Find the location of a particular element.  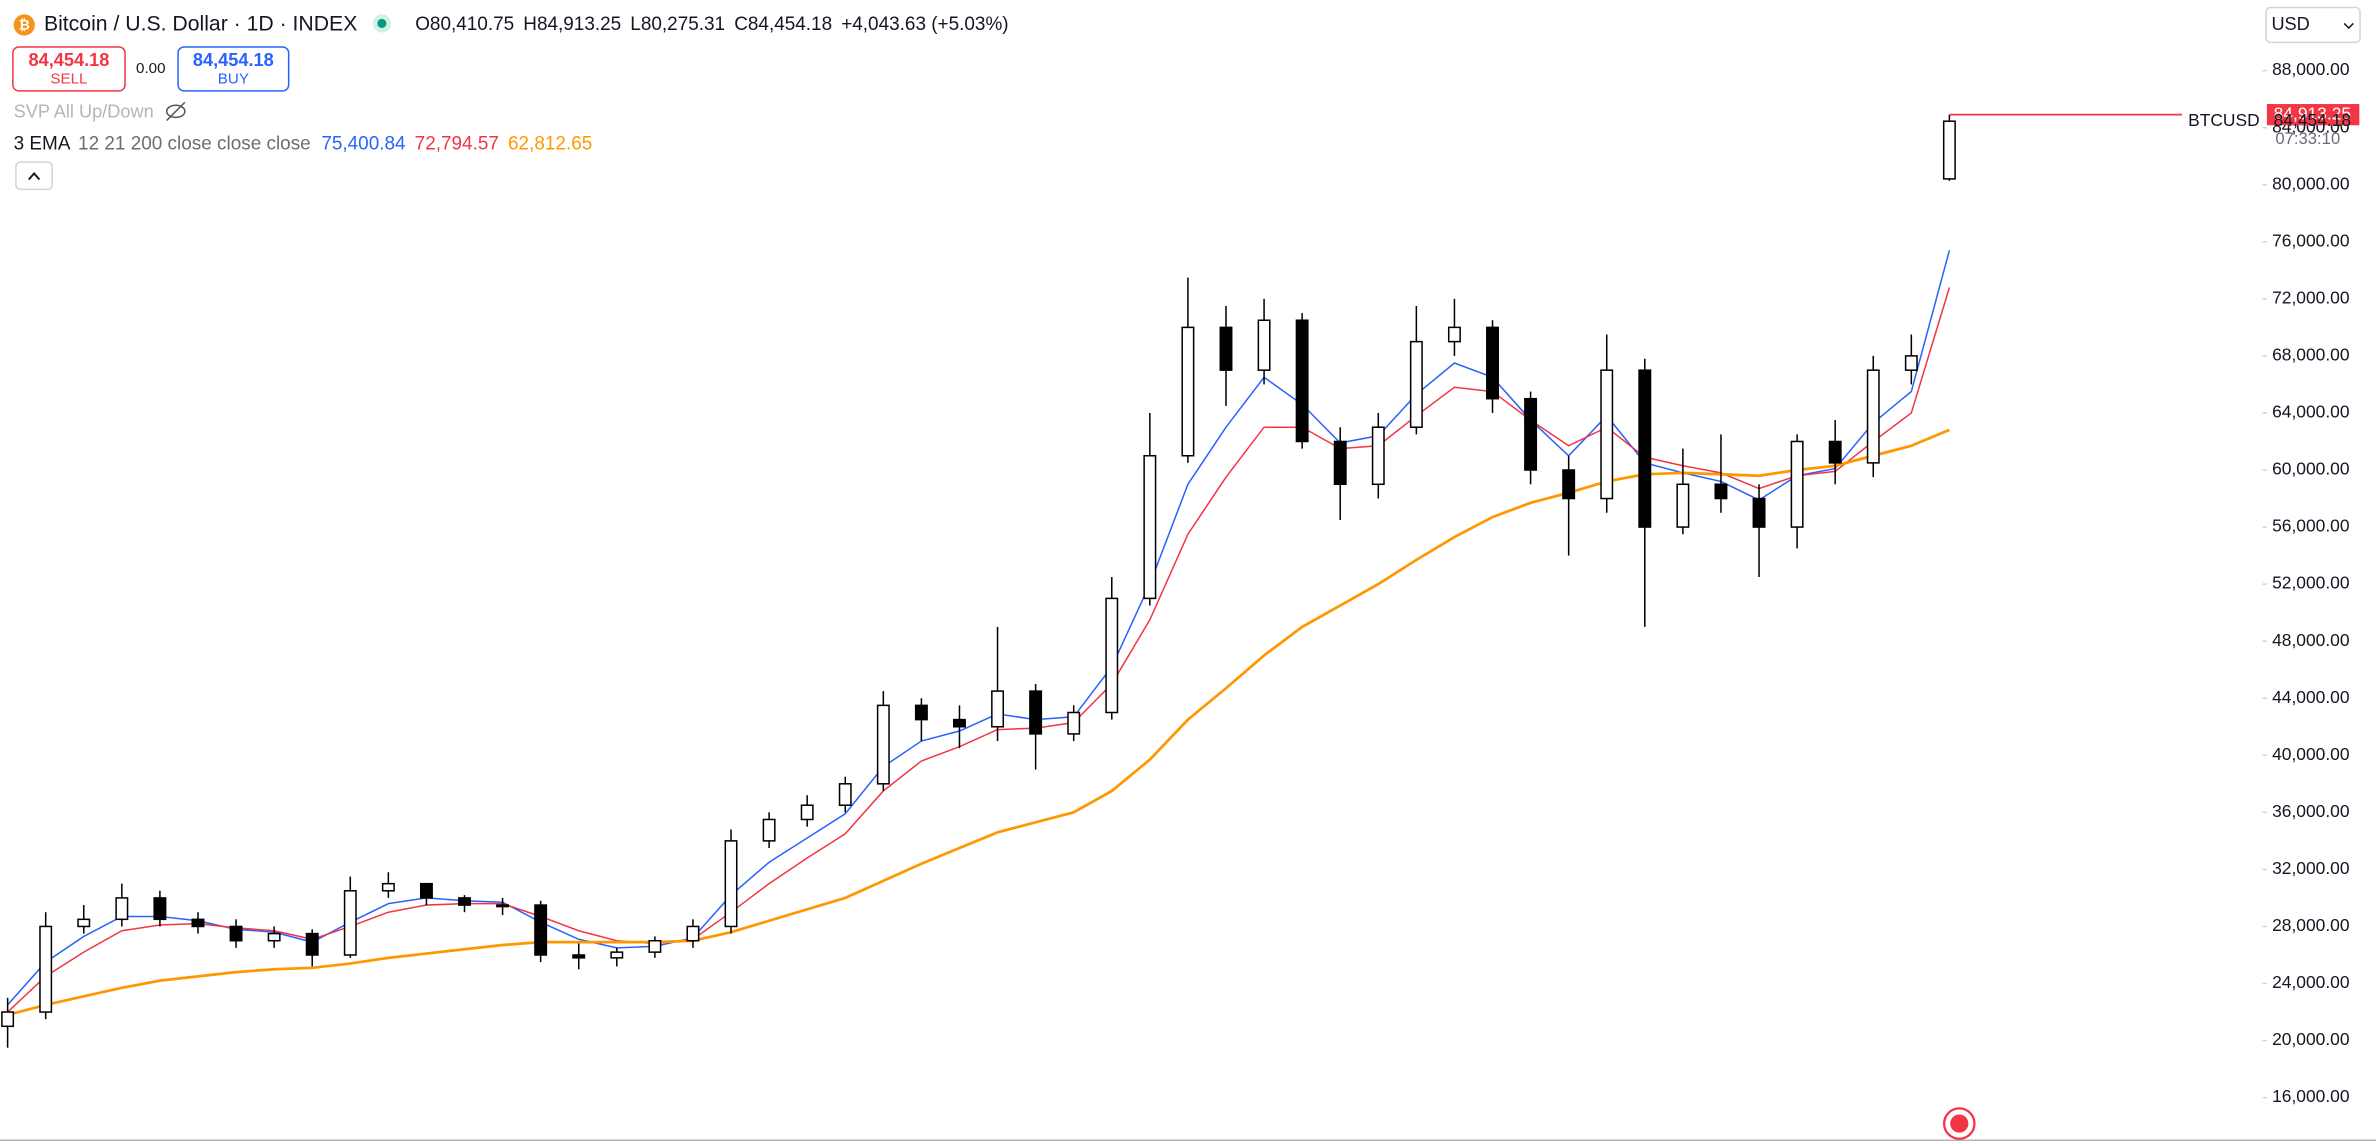

y-tick-label: 36,000.00 is located at coordinates (2310, 811).